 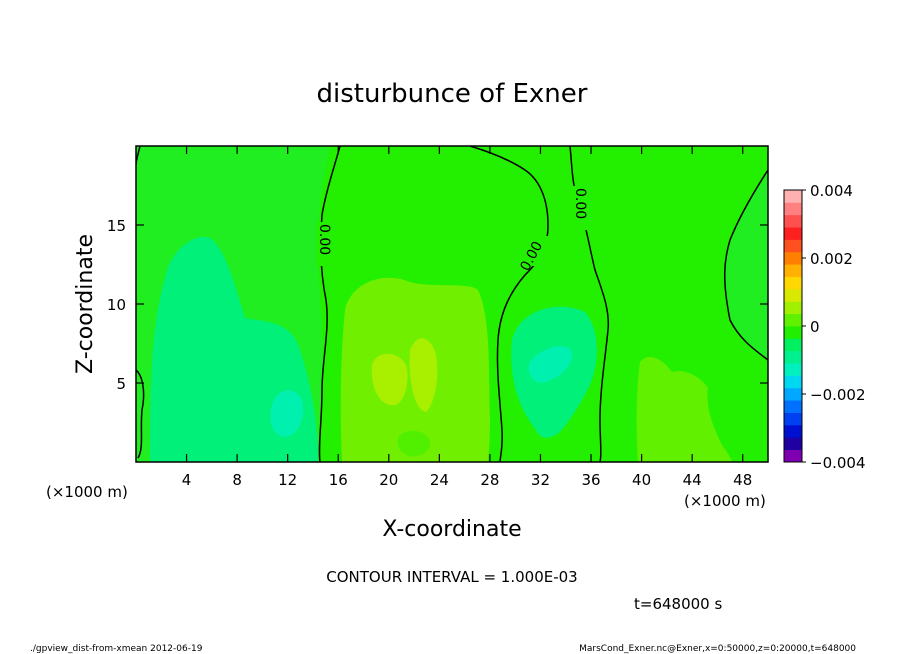 I want to click on field-region-center-low-small, so click(x=414, y=443).